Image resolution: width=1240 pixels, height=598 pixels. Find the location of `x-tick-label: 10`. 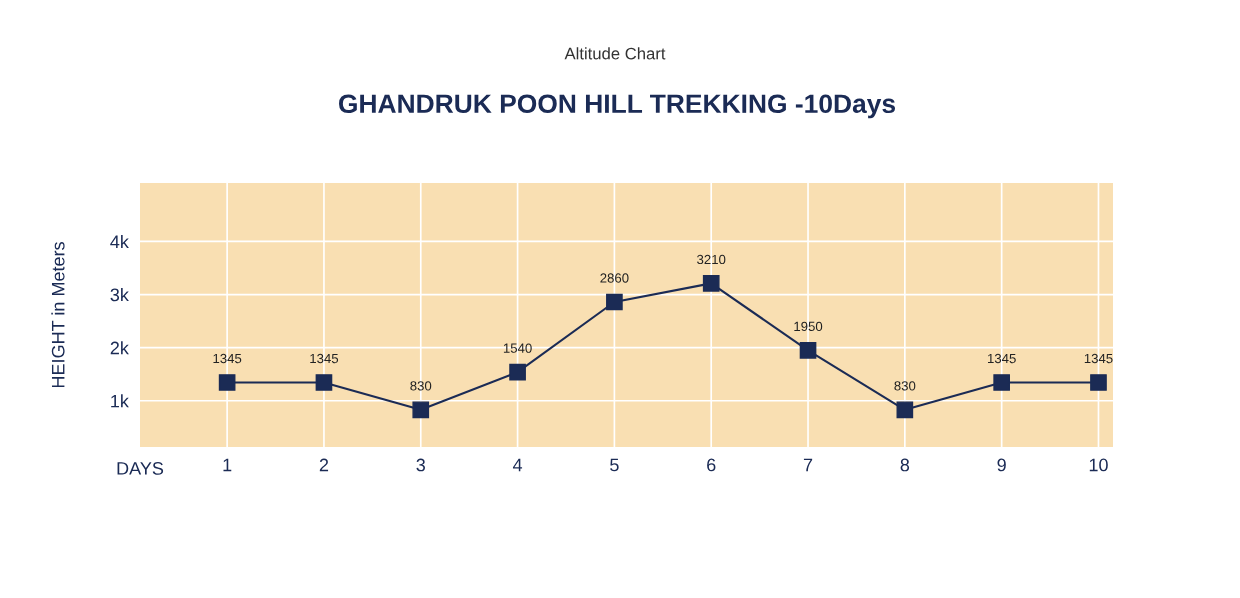

x-tick-label: 10 is located at coordinates (1098, 465).